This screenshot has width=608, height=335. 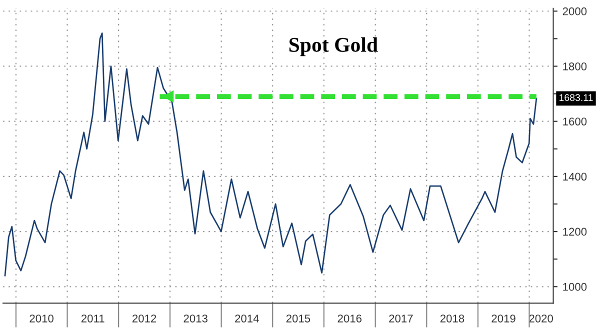 What do you see at coordinates (298, 318) in the screenshot?
I see `x-tick-label: 2015` at bounding box center [298, 318].